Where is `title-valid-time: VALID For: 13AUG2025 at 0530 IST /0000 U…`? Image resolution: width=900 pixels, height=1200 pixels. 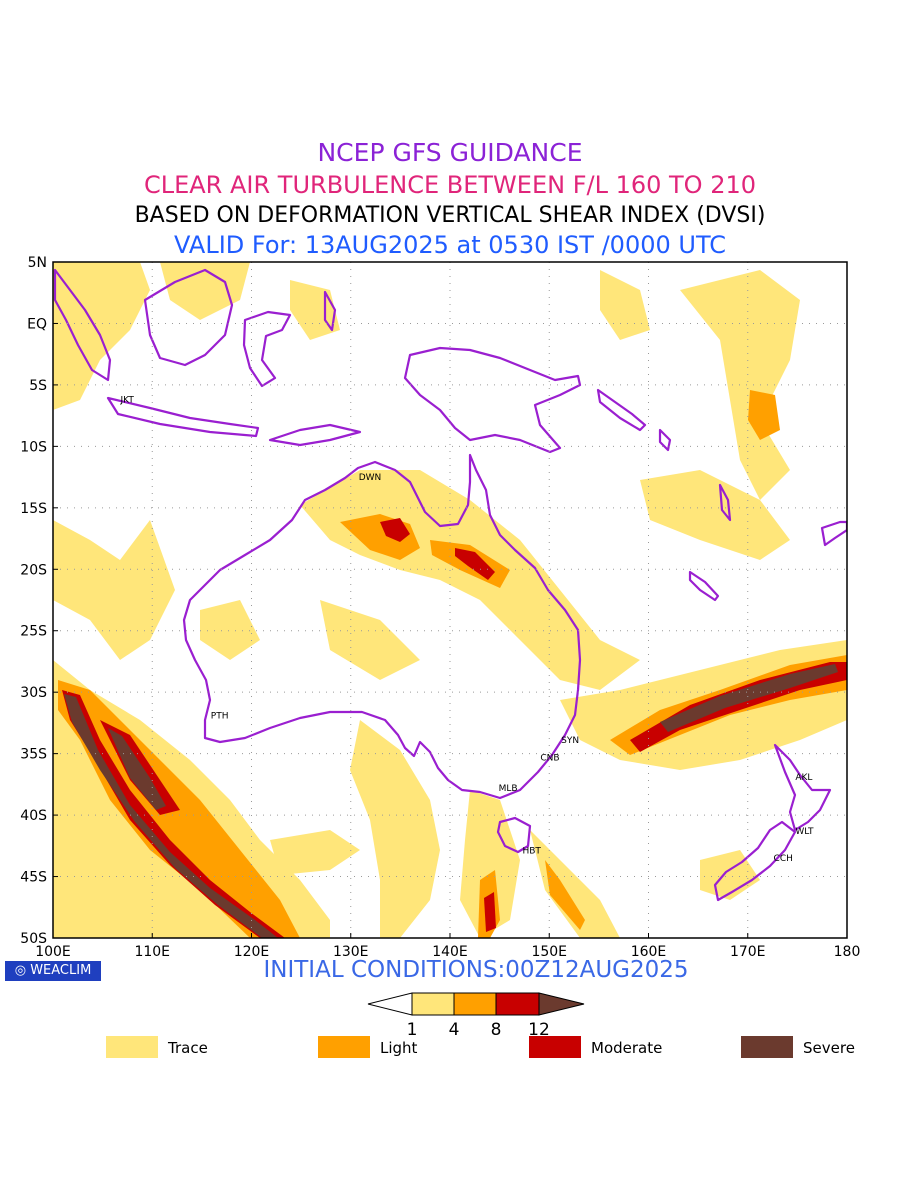 title-valid-time: VALID For: 13AUG2025 at 0530 IST /0000 U… is located at coordinates (450, 245).